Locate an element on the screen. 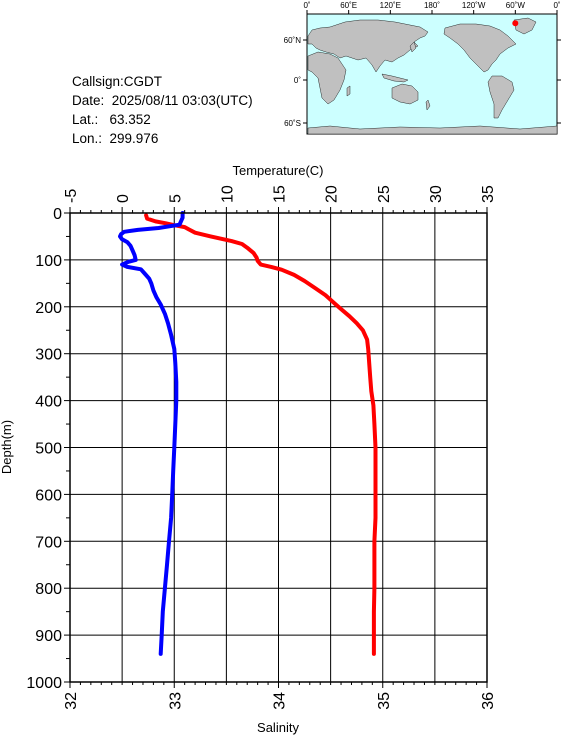 The image size is (564, 736). world-map: 0˚ 60˚E 120˚E 180˚ 120˚W 60˚W 0˚ 60˚N 0˚ 60˚S is located at coordinates (422, 68).